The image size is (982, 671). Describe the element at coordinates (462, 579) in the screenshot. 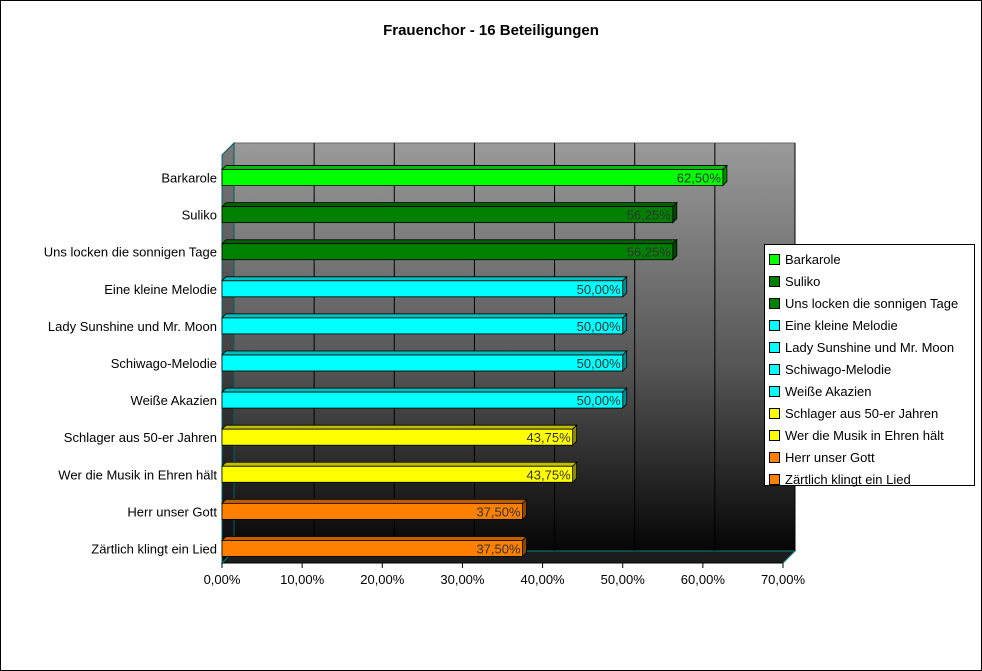

I see `x-tick-label: 30,00%` at that location.